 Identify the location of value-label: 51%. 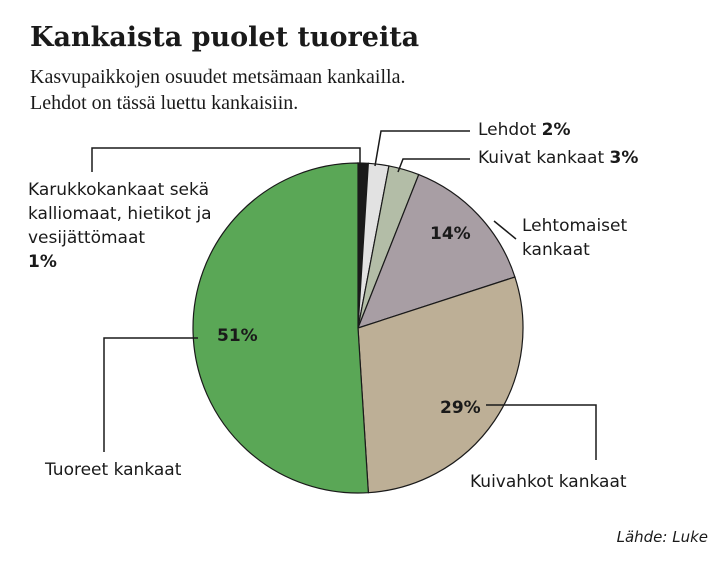
(237, 336).